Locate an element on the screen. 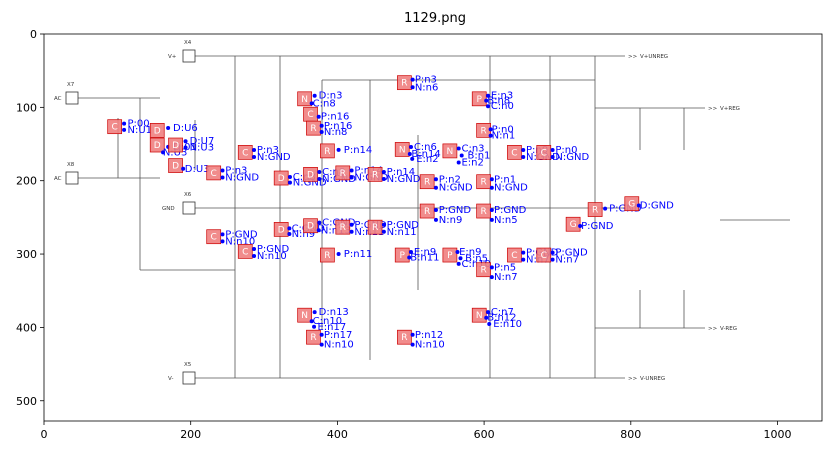  y-tick-label: 500 is located at coordinates (26, 401).